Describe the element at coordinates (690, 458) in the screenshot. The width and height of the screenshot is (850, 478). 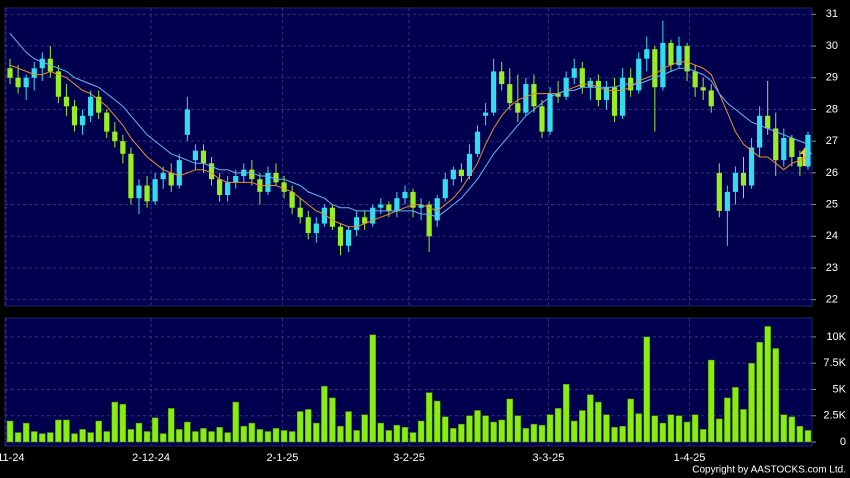
I see `x-tick-label: 1-4-25` at that location.